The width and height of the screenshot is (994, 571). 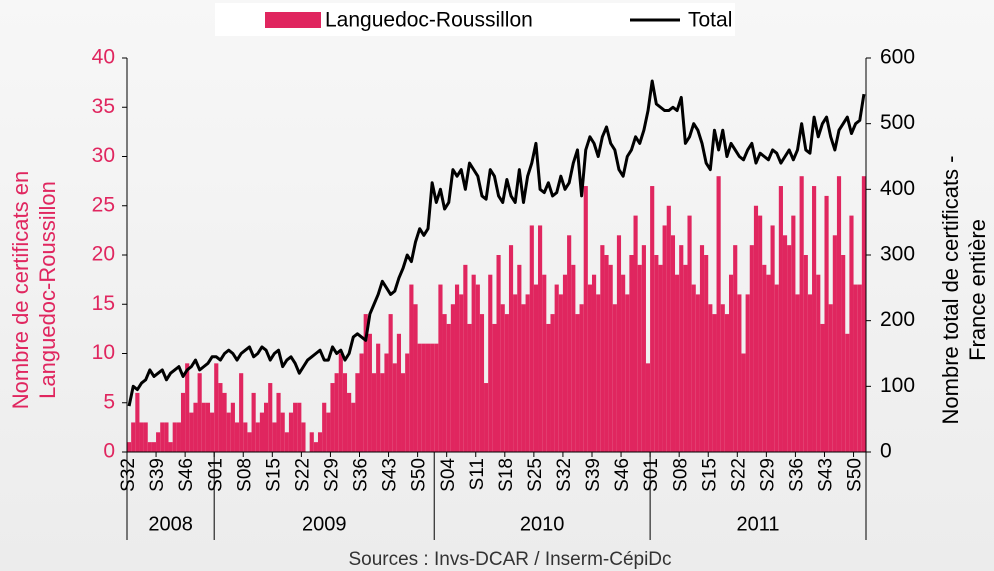 I want to click on legend-swatch, so click(x=293, y=20).